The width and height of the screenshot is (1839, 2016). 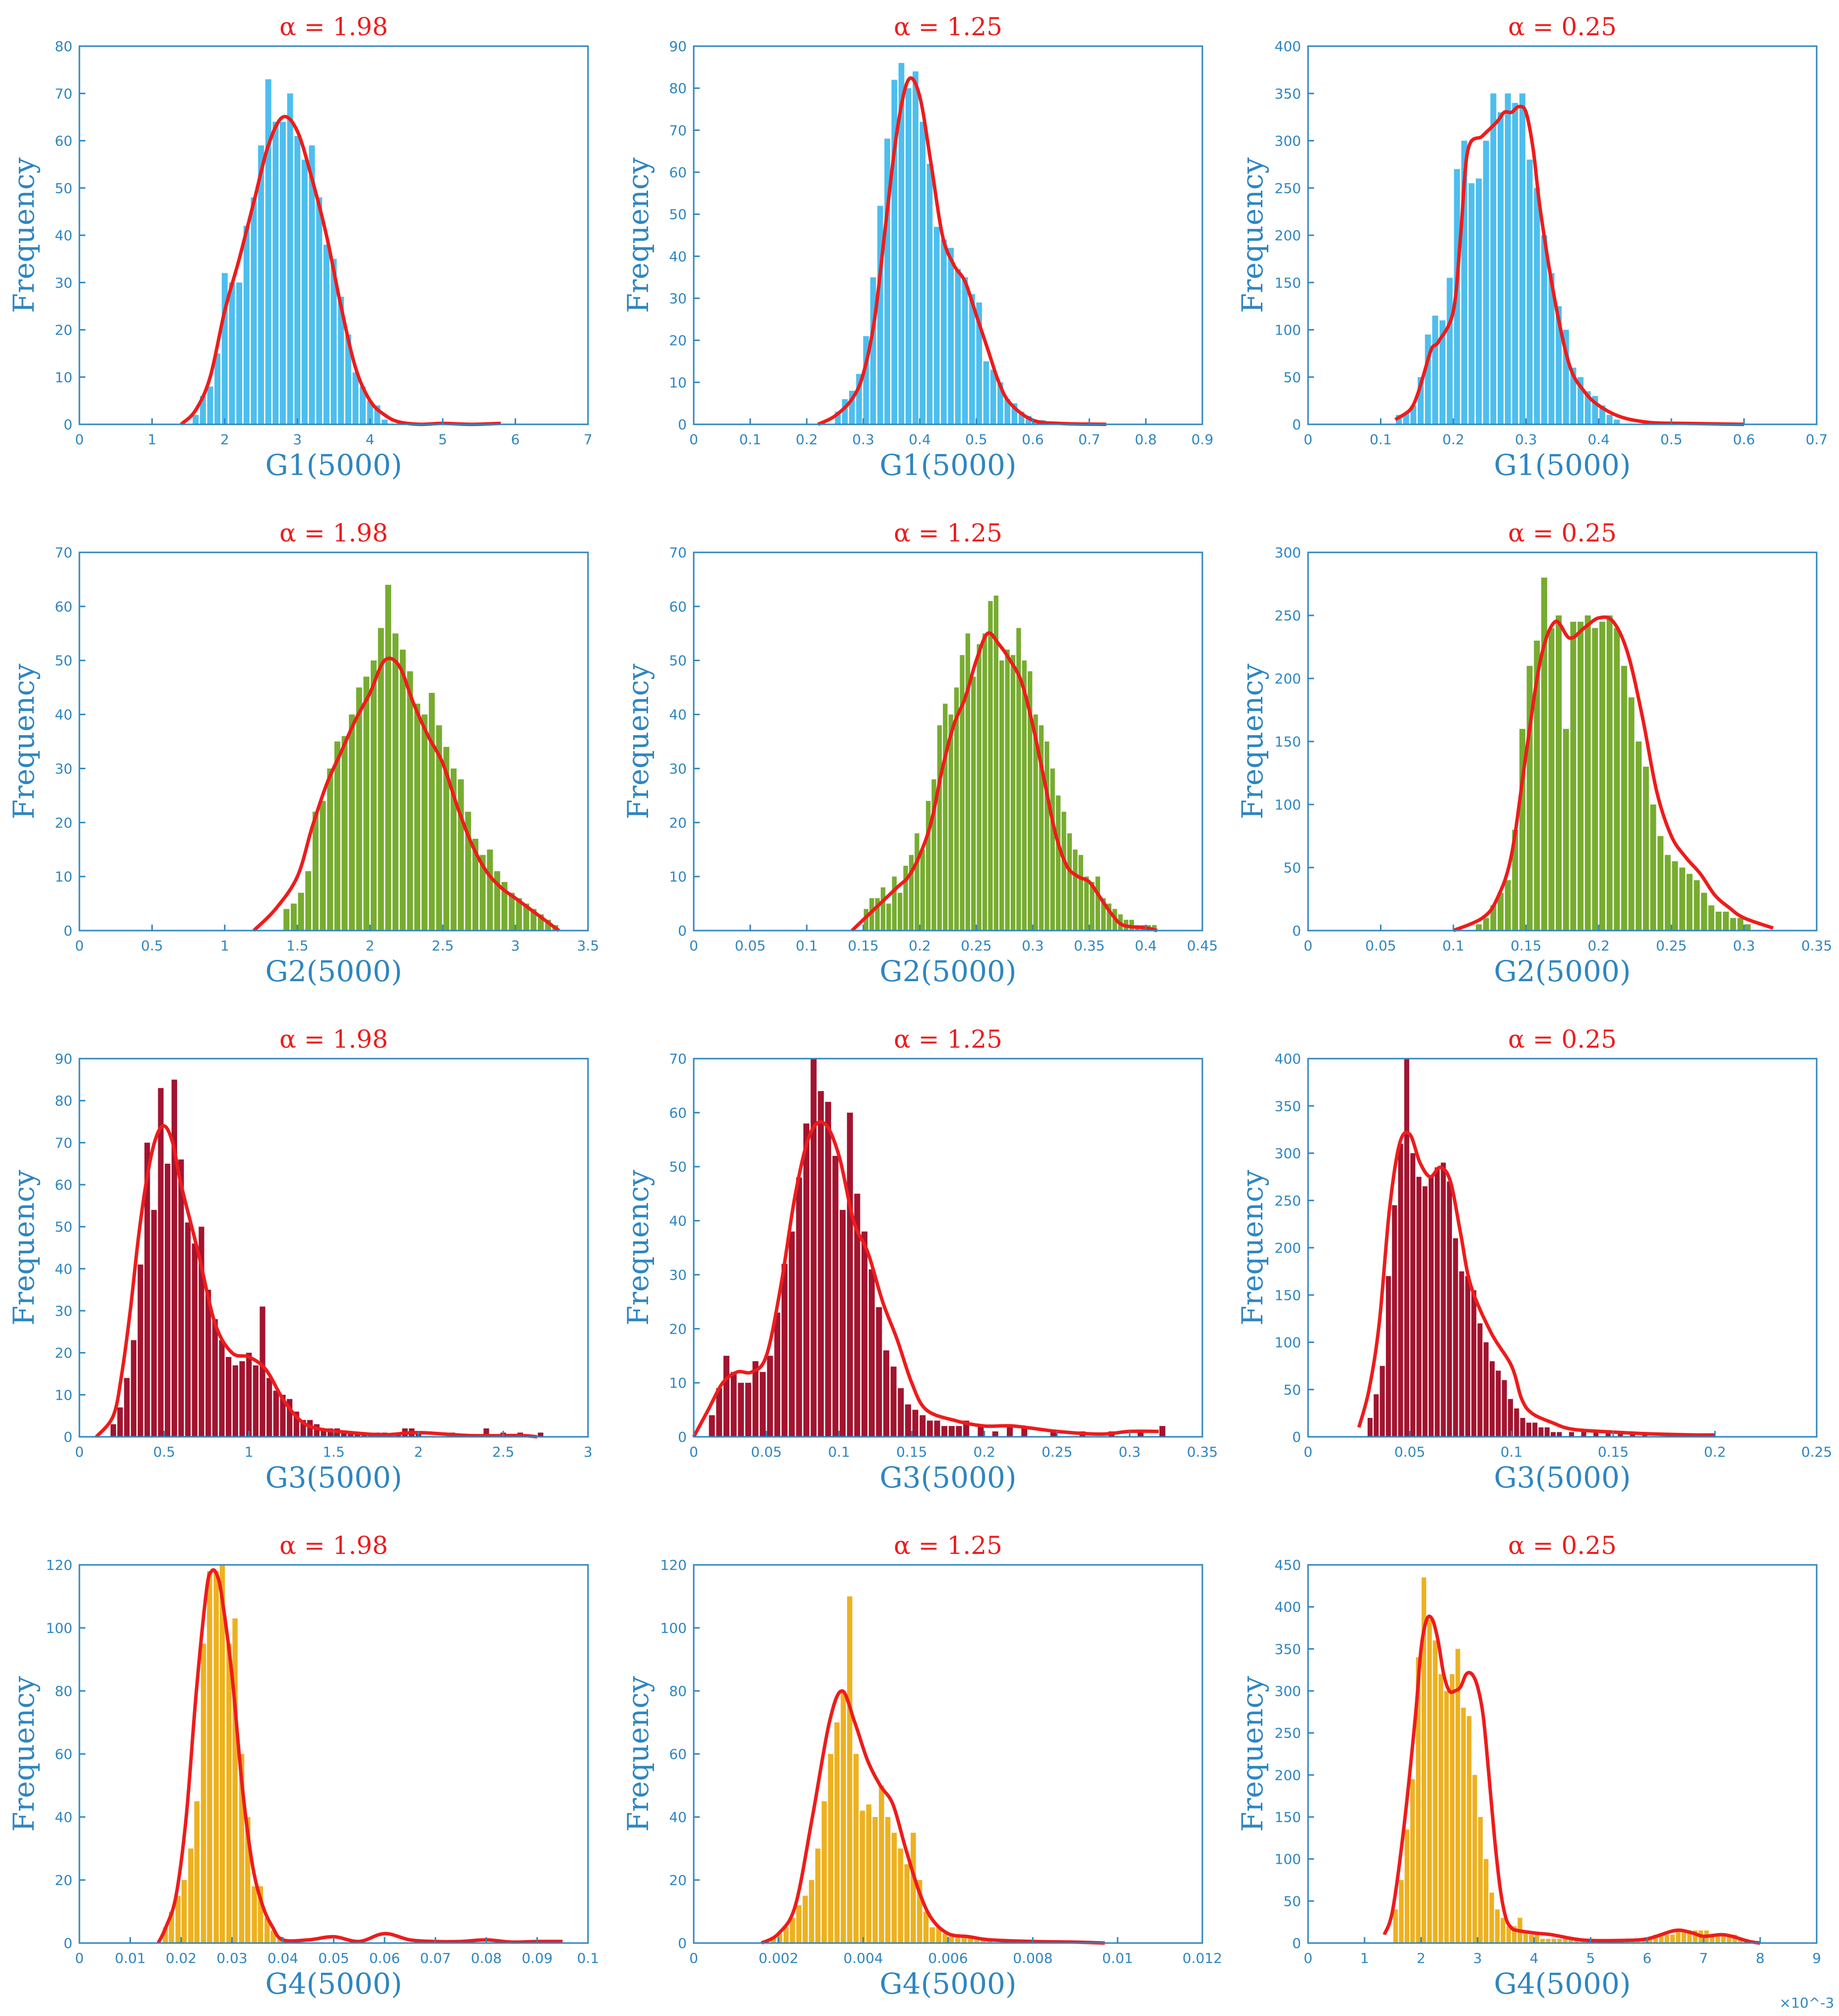 What do you see at coordinates (839, 1452) in the screenshot?
I see `x-tick-label: 0.1` at bounding box center [839, 1452].